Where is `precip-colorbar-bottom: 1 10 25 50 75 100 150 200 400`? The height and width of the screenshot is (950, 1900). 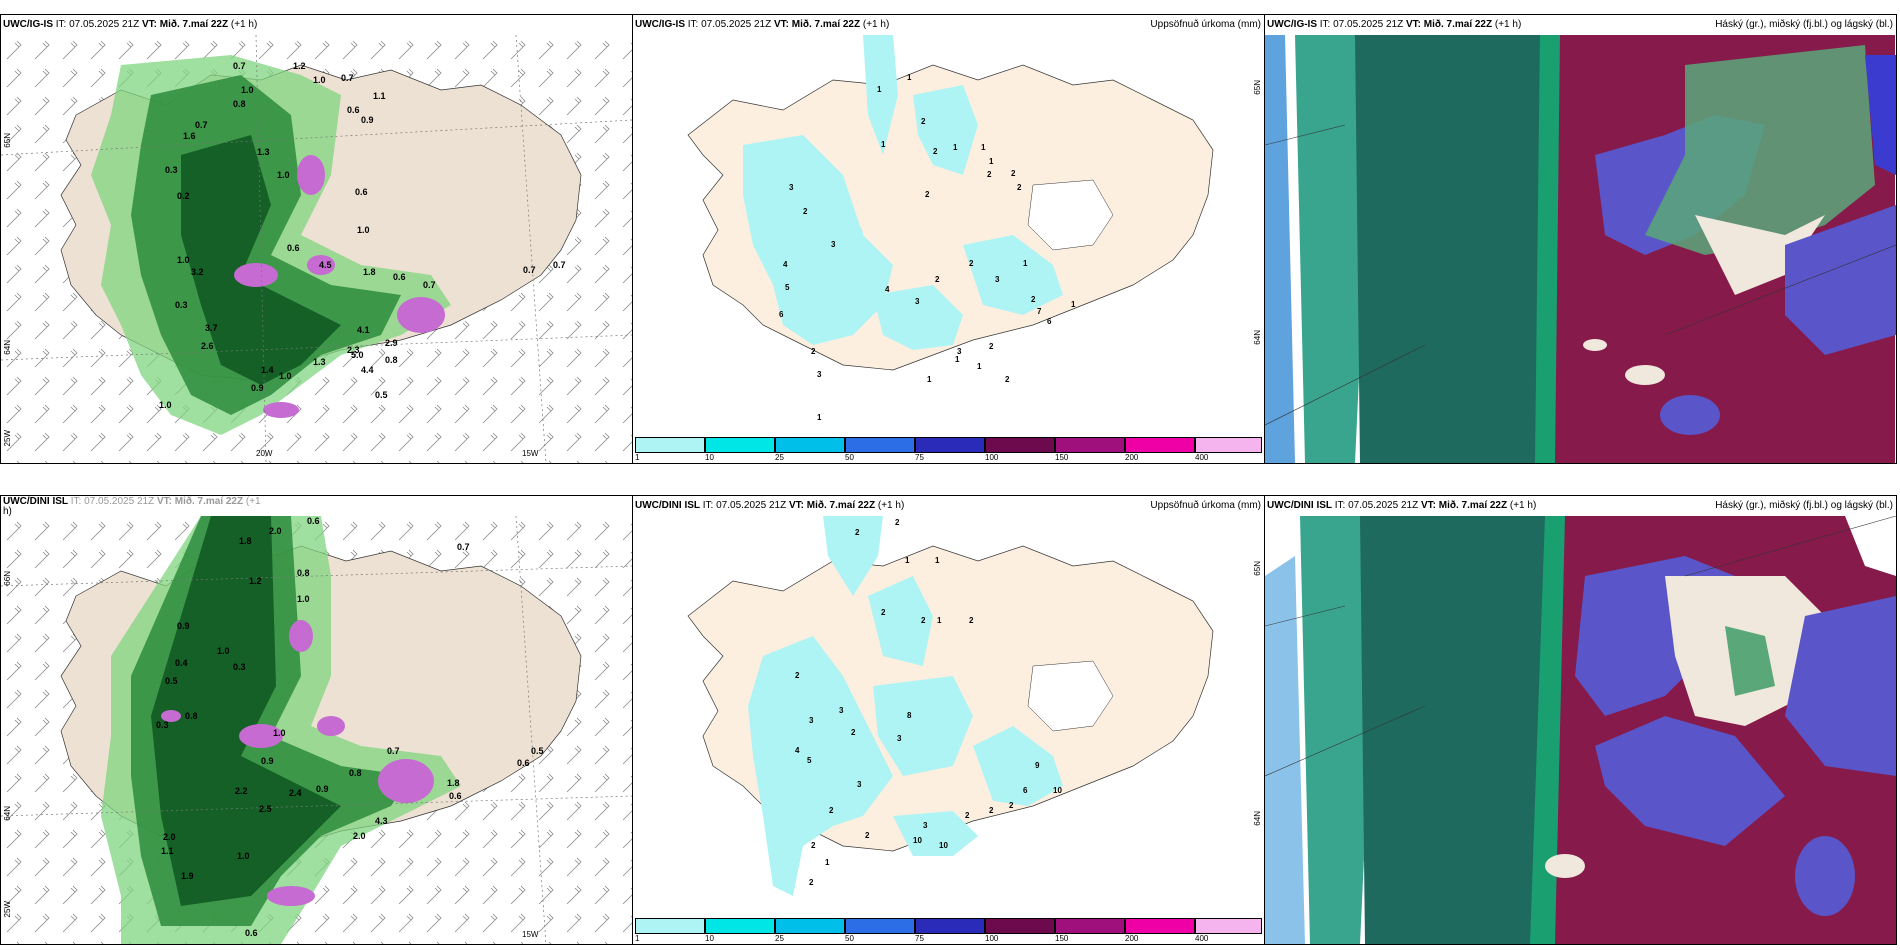 precip-colorbar-bottom: 1 10 25 50 75 100 150 200 400 is located at coordinates (948, 931).